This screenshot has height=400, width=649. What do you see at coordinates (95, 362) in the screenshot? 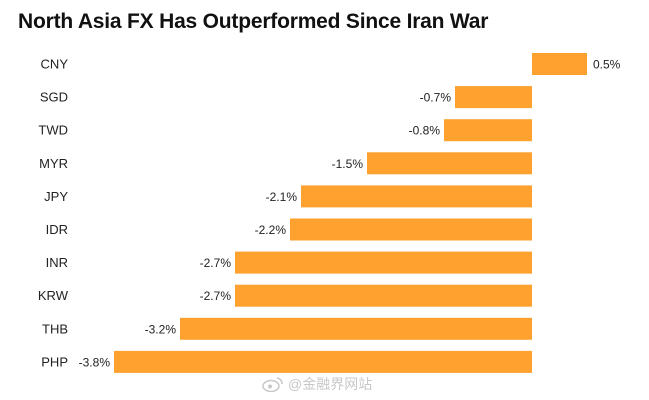
I see `value-label-php: -3.8%` at bounding box center [95, 362].